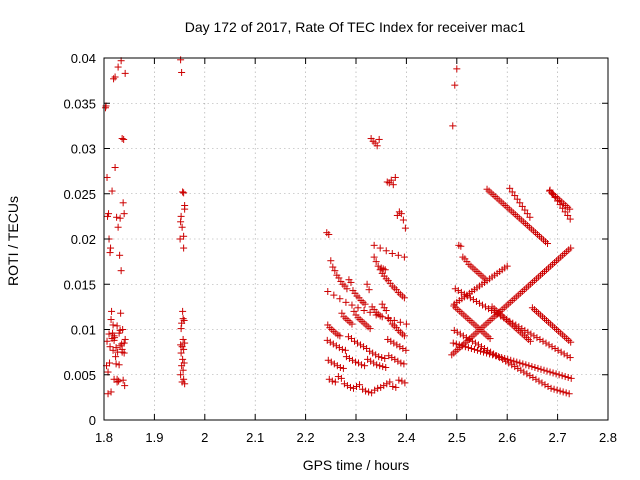 This screenshot has height=480, width=640. What do you see at coordinates (457, 437) in the screenshot?
I see `x-tick-label: 2.5` at bounding box center [457, 437].